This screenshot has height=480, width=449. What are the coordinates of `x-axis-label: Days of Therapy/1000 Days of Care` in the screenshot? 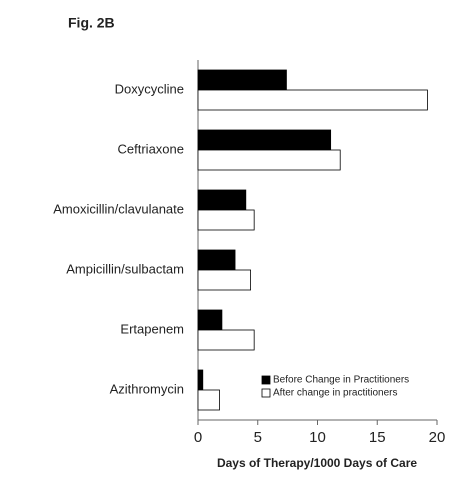 It's located at (317, 463).